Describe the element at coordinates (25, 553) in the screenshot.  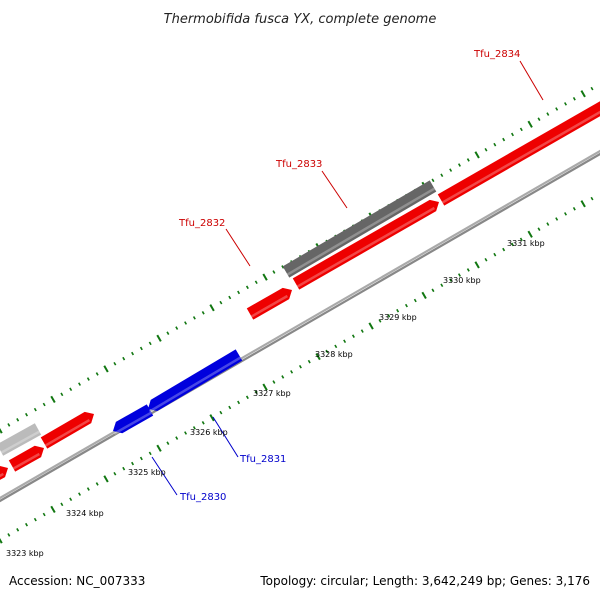
I see `scale-label: 3323 kbp` at that location.